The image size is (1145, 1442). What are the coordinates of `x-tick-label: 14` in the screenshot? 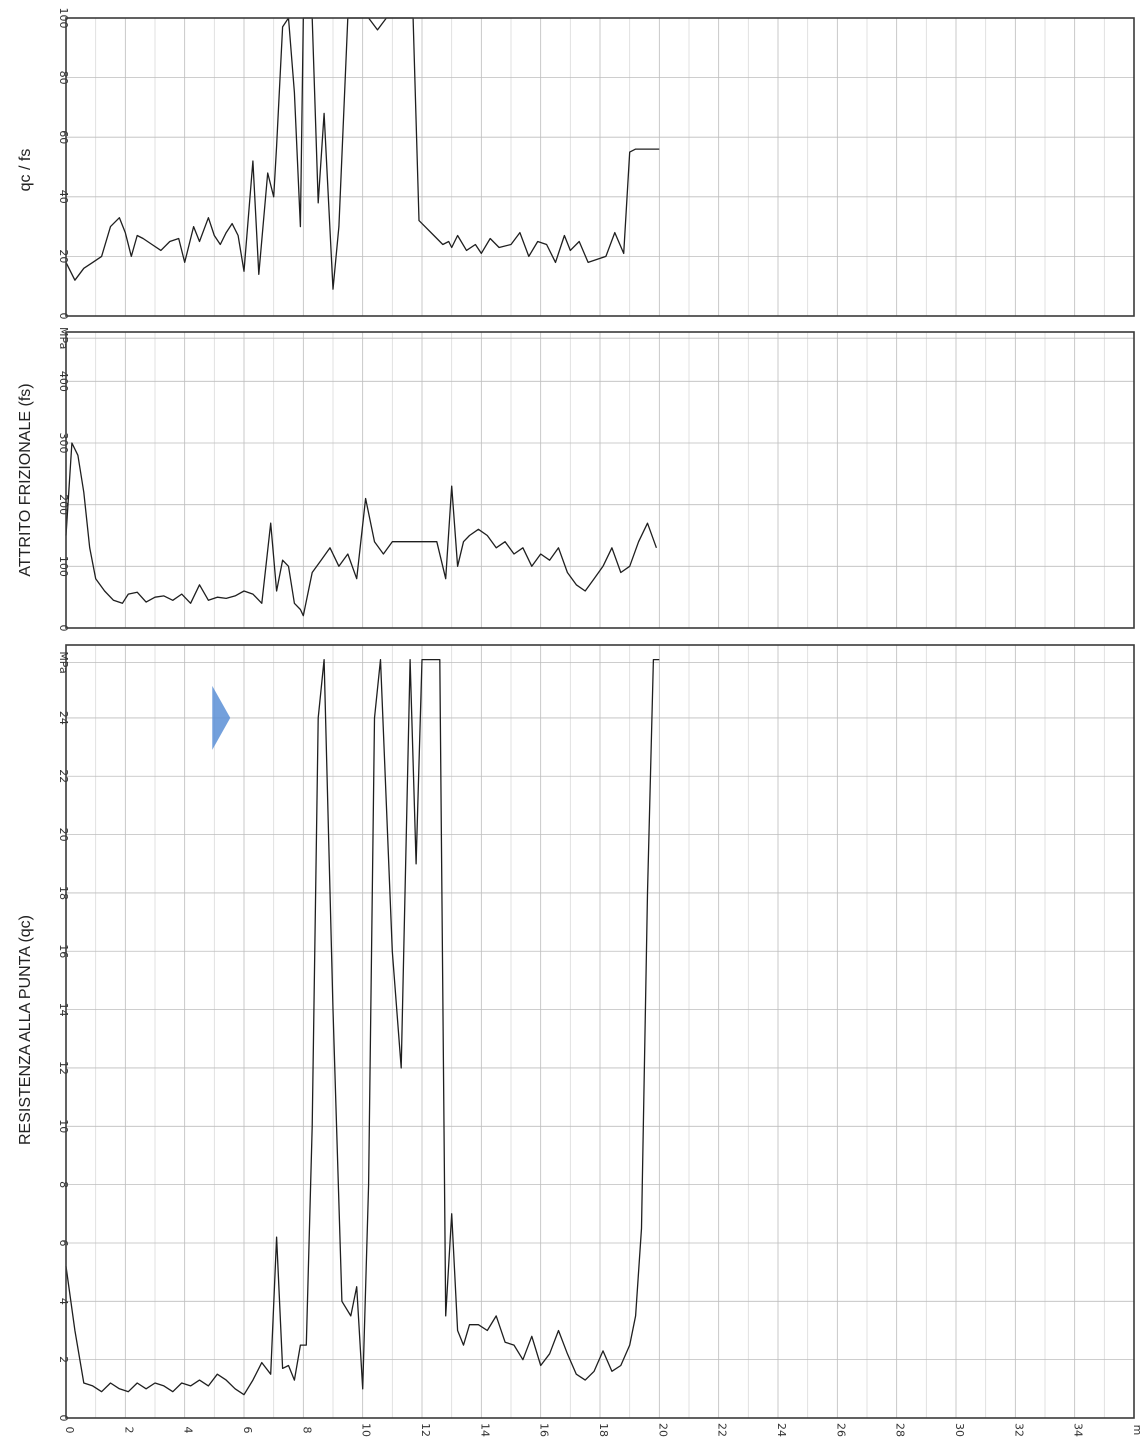 It's located at (484, 1430).